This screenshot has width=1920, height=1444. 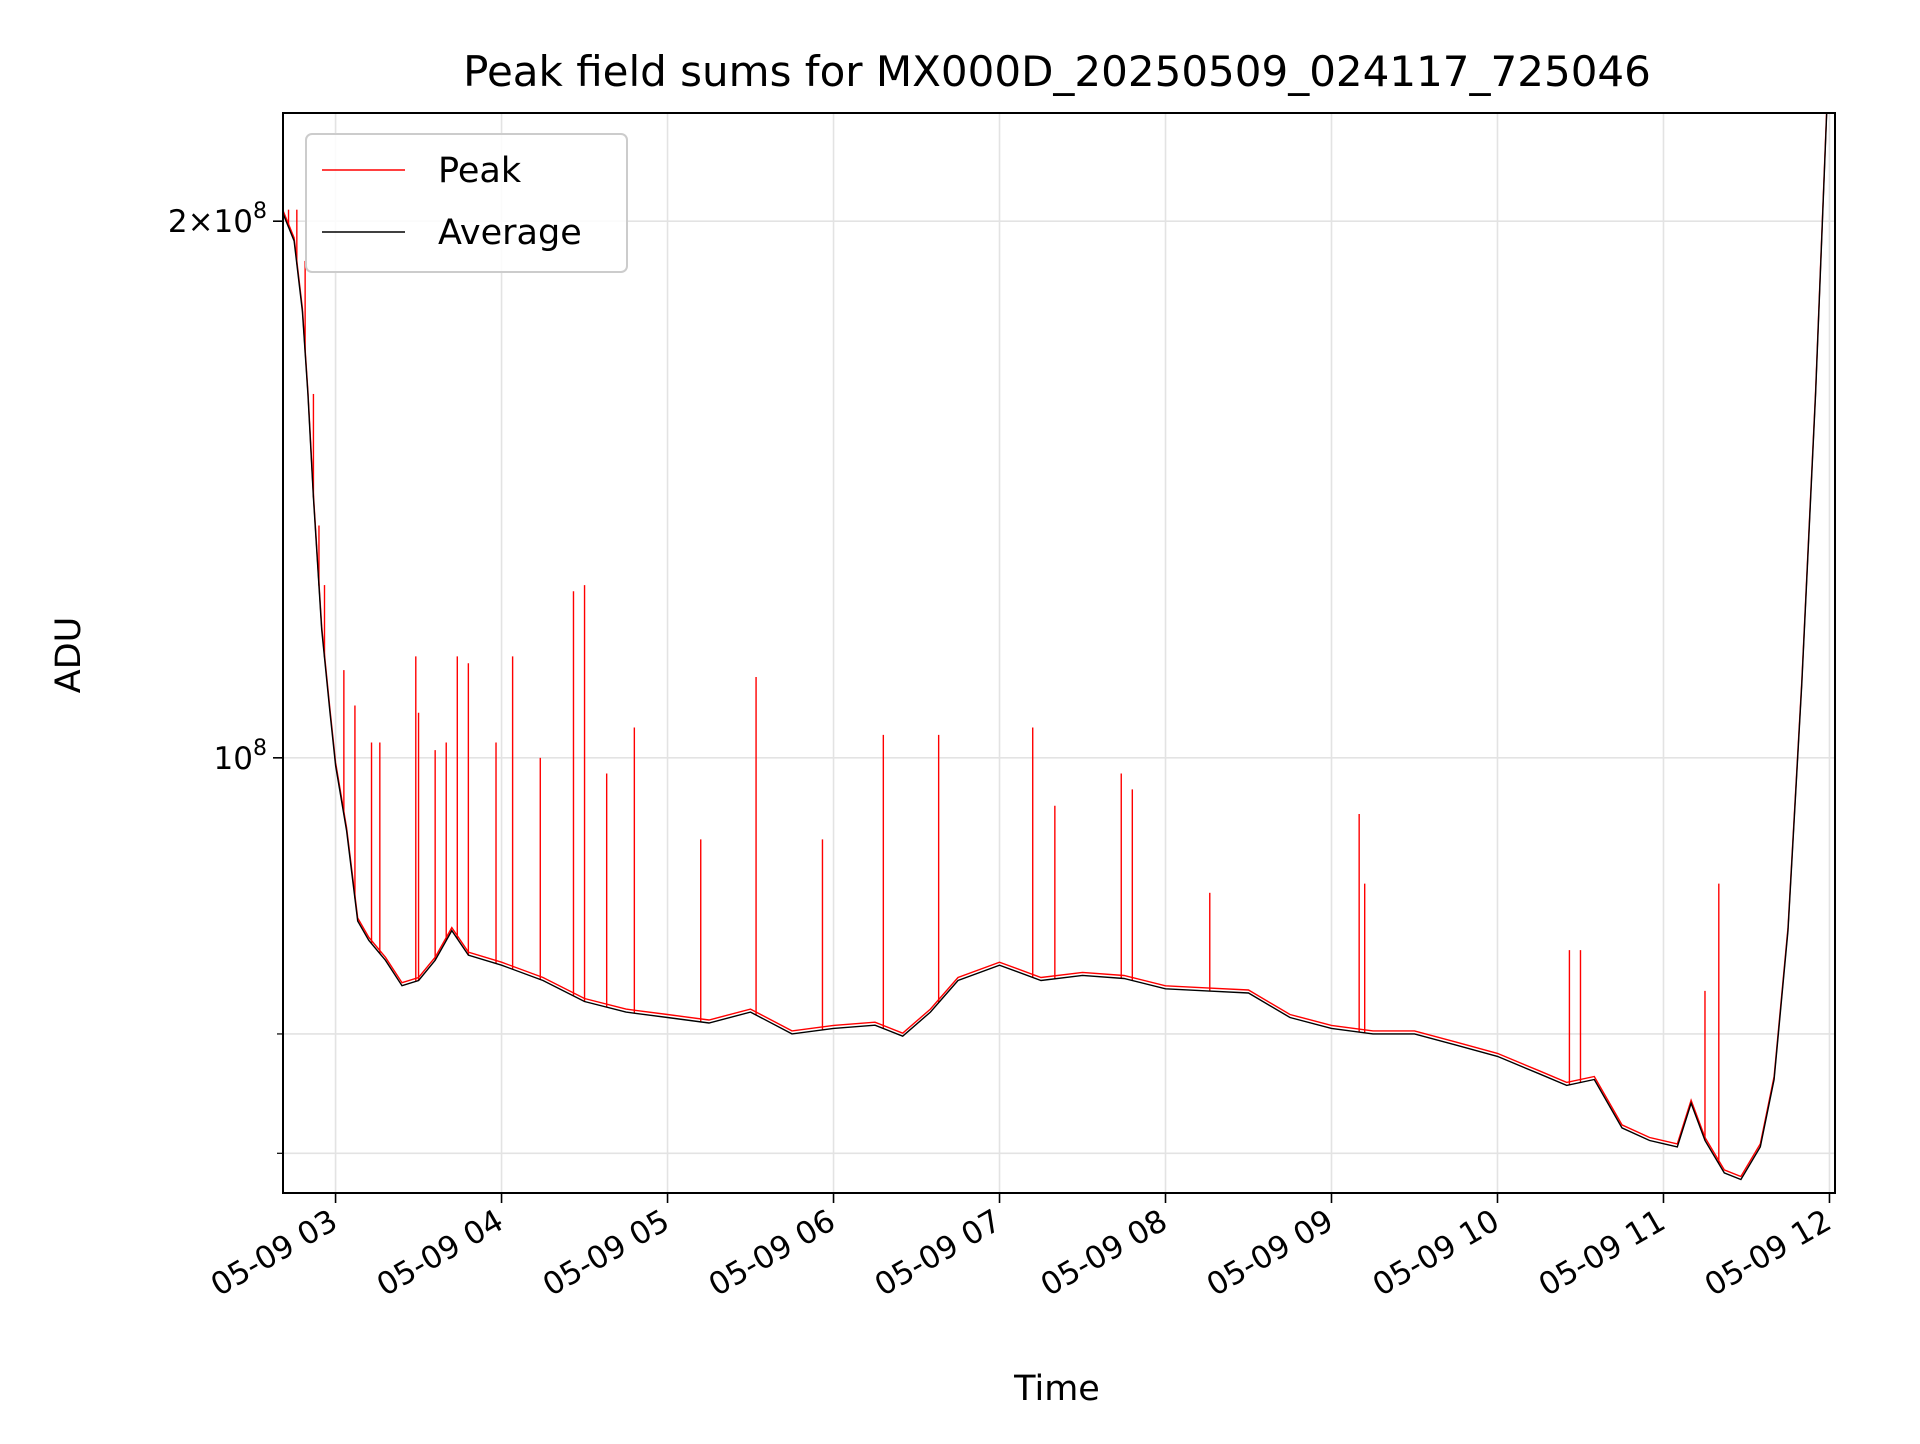 I want to click on x-axis-label: Time, so click(x=1056, y=1389).